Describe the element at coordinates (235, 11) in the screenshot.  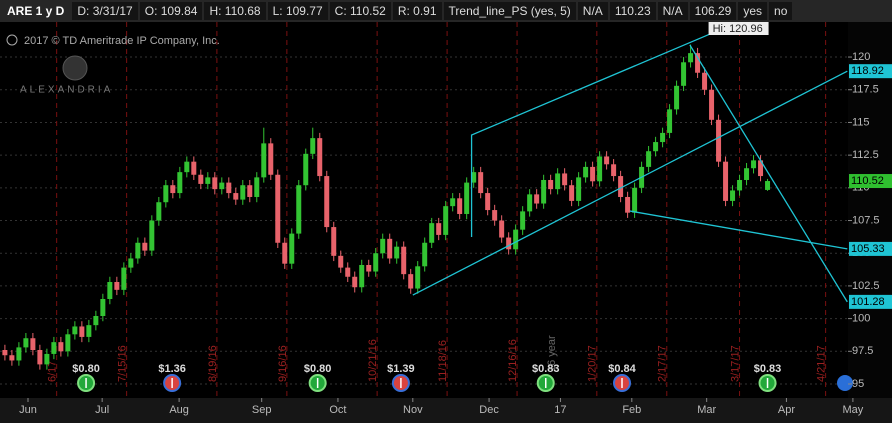
I see `header-field: H: 110.68` at that location.